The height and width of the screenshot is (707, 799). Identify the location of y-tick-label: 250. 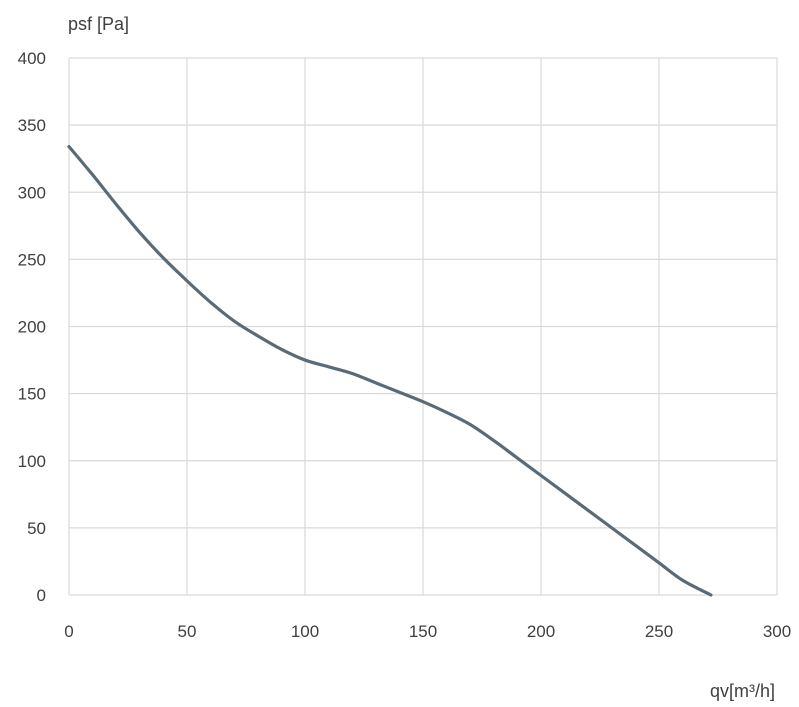
(32, 259).